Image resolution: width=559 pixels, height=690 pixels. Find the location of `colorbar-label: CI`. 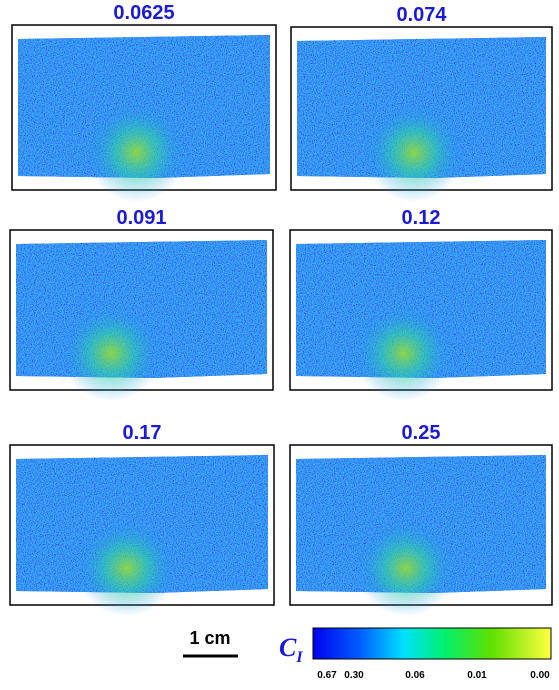

colorbar-label: CI is located at coordinates (291, 649).